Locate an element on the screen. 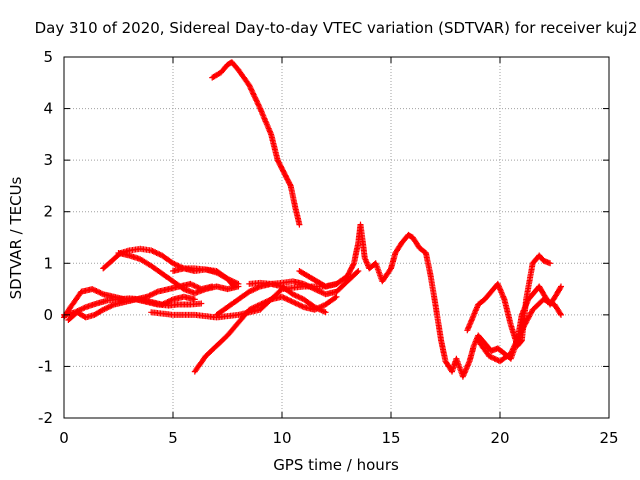 The height and width of the screenshot is (480, 640). y-tick-label: 5 is located at coordinates (48, 57).